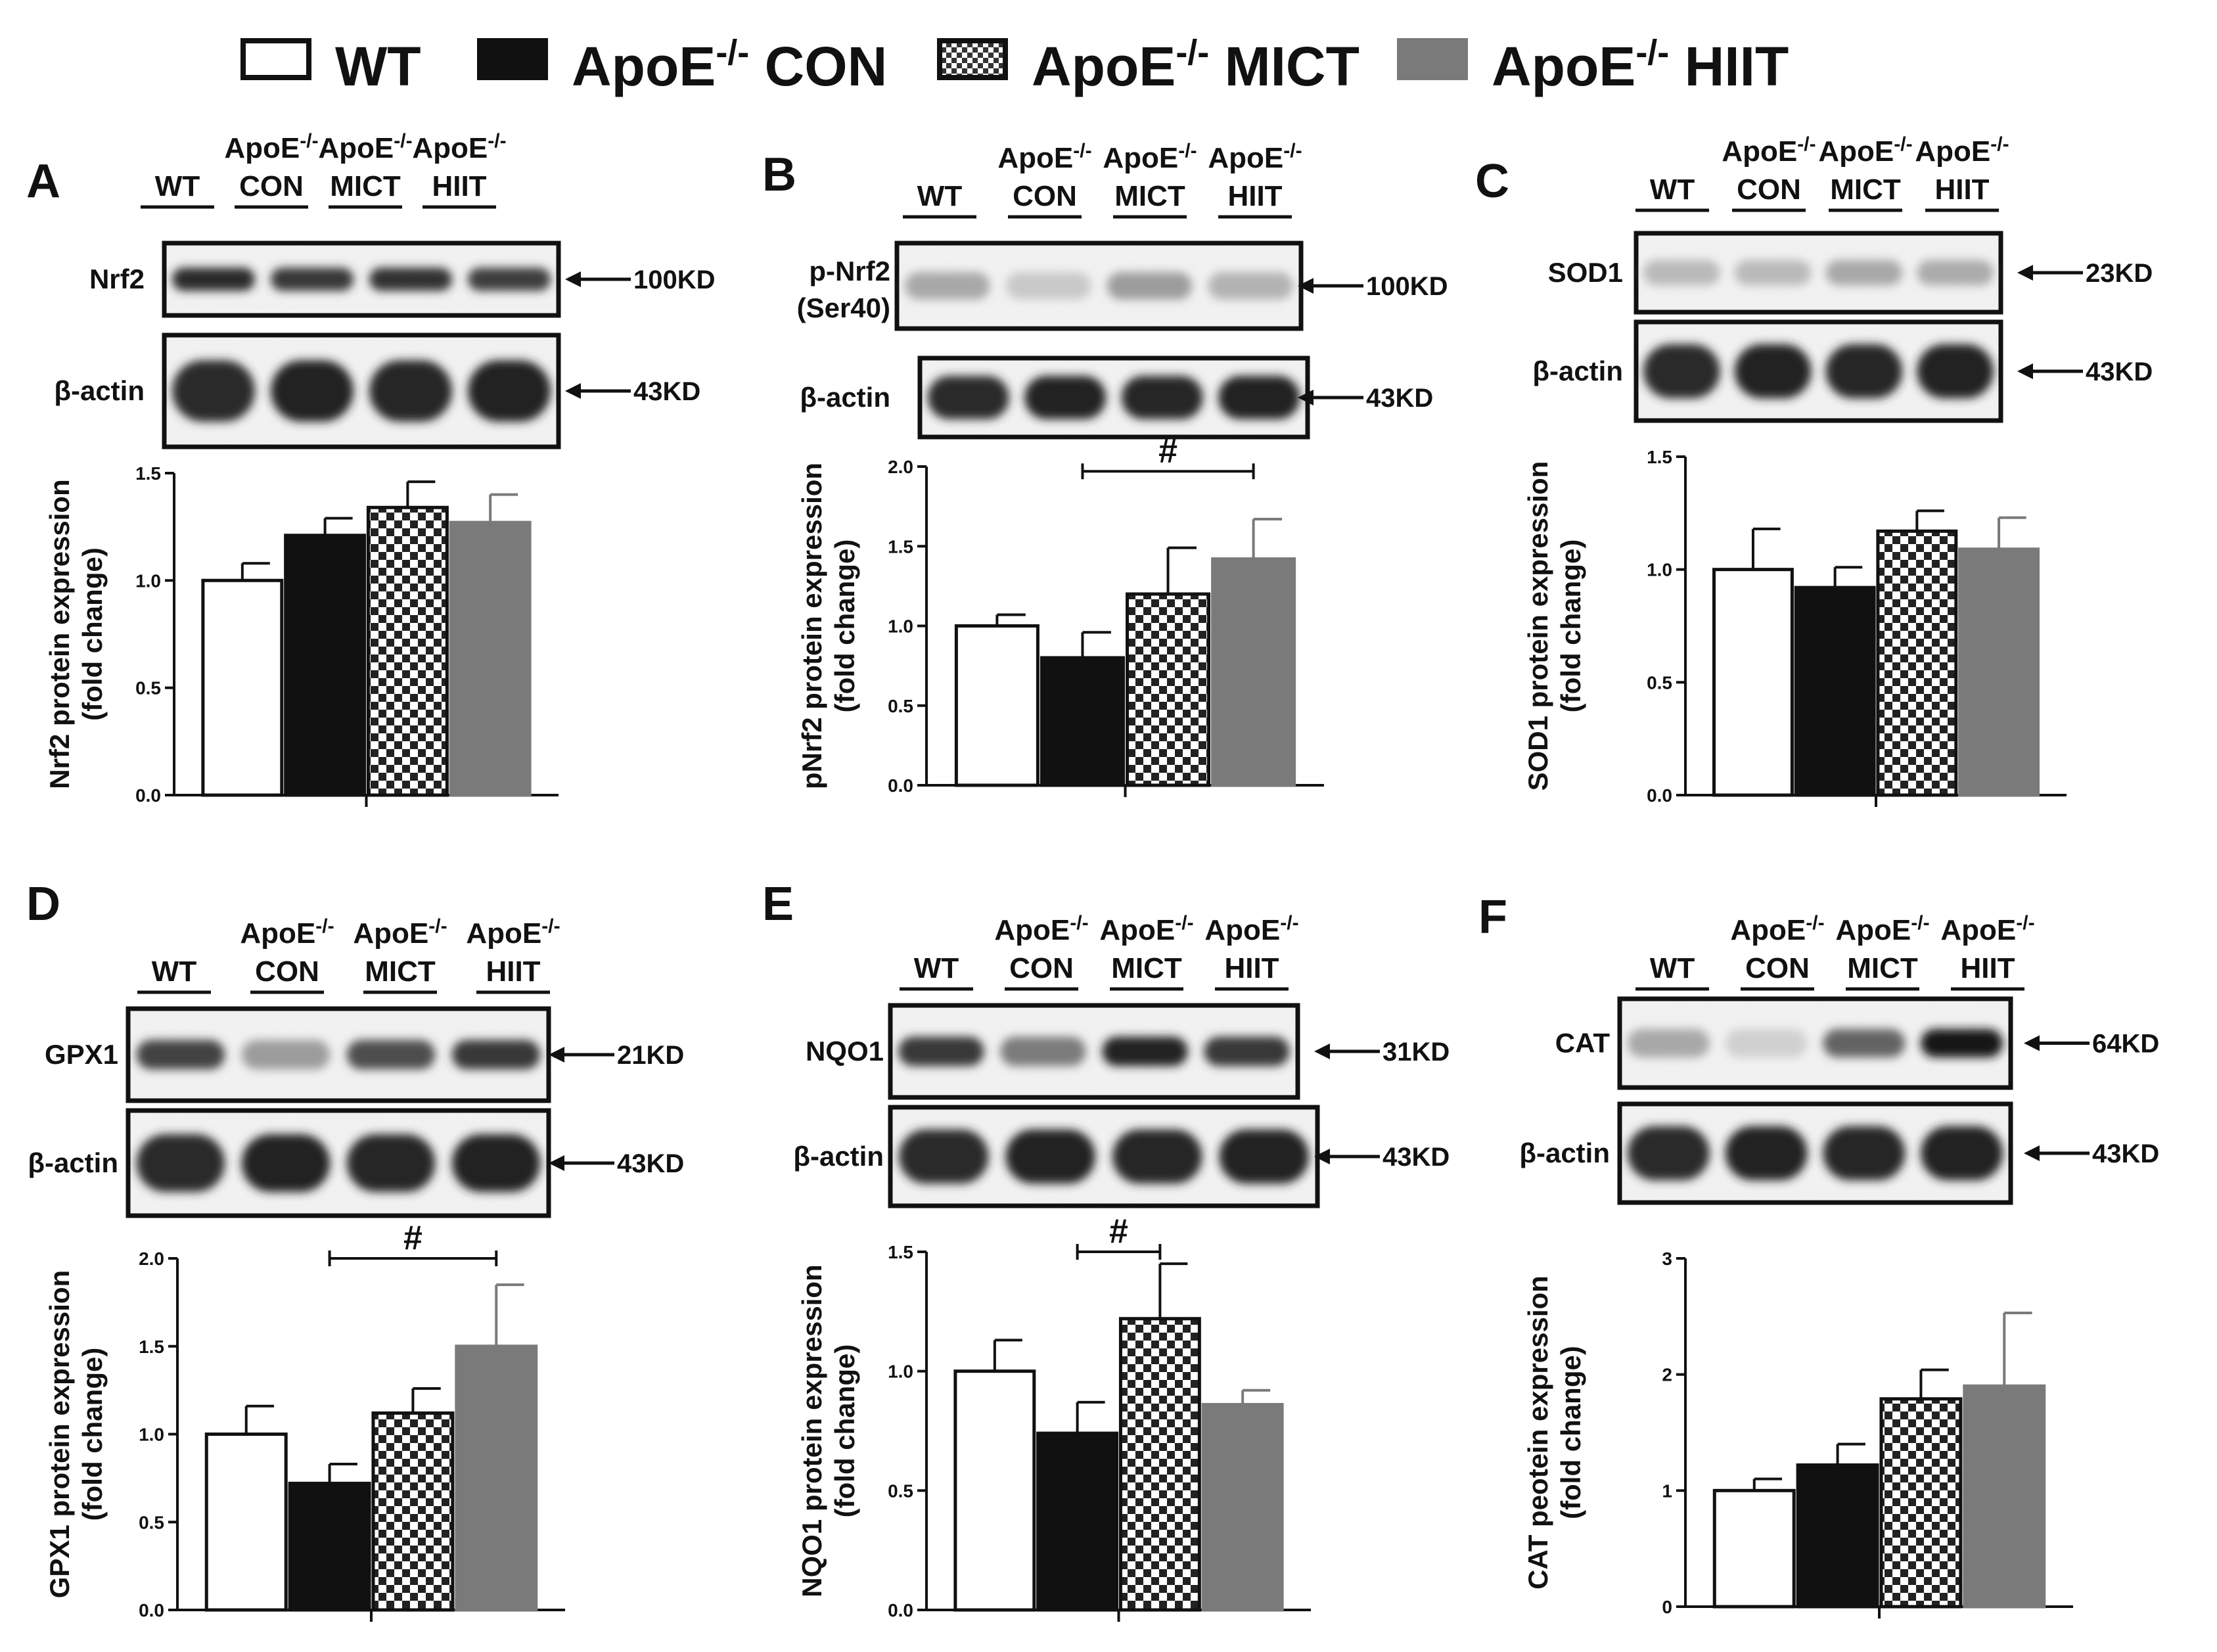  Describe the element at coordinates (828, 626) in the screenshot. I see `y-axis-label: pNrf2 protein expression(fold change)` at that location.